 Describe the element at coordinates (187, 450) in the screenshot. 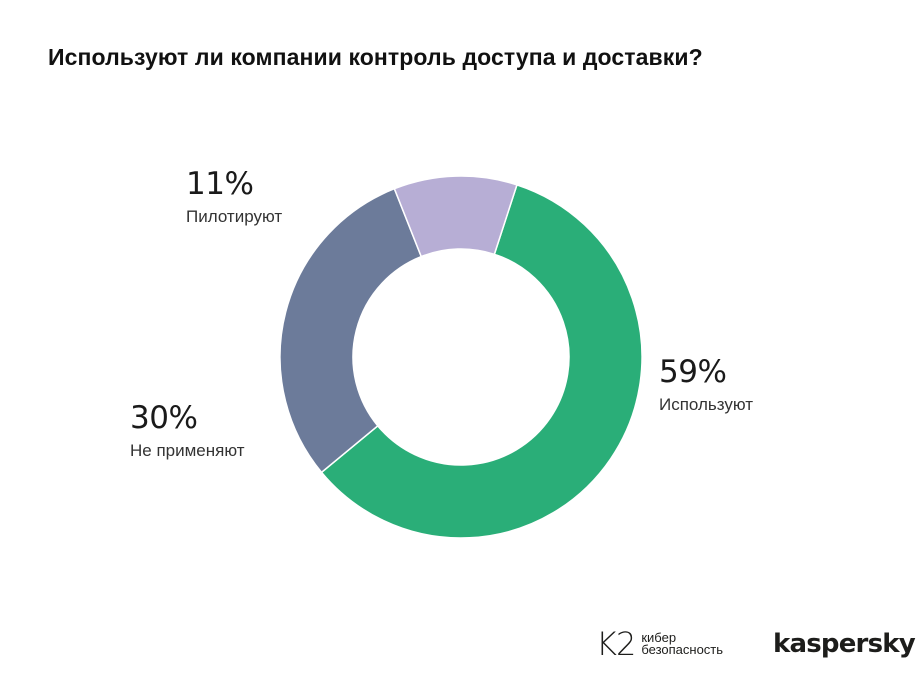

I see `category-label-not-used: Не применяют` at that location.